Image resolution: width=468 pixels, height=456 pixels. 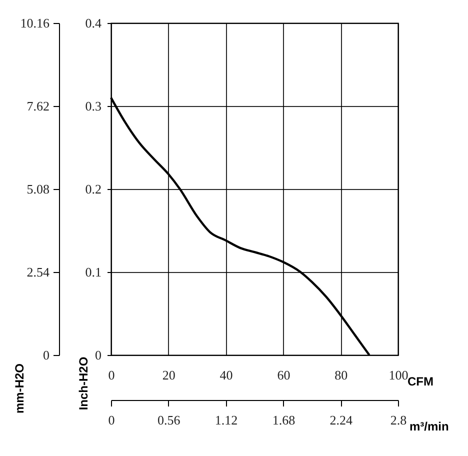 What do you see at coordinates (93, 23) in the screenshot?
I see `y-tick-label: 0.4` at bounding box center [93, 23].